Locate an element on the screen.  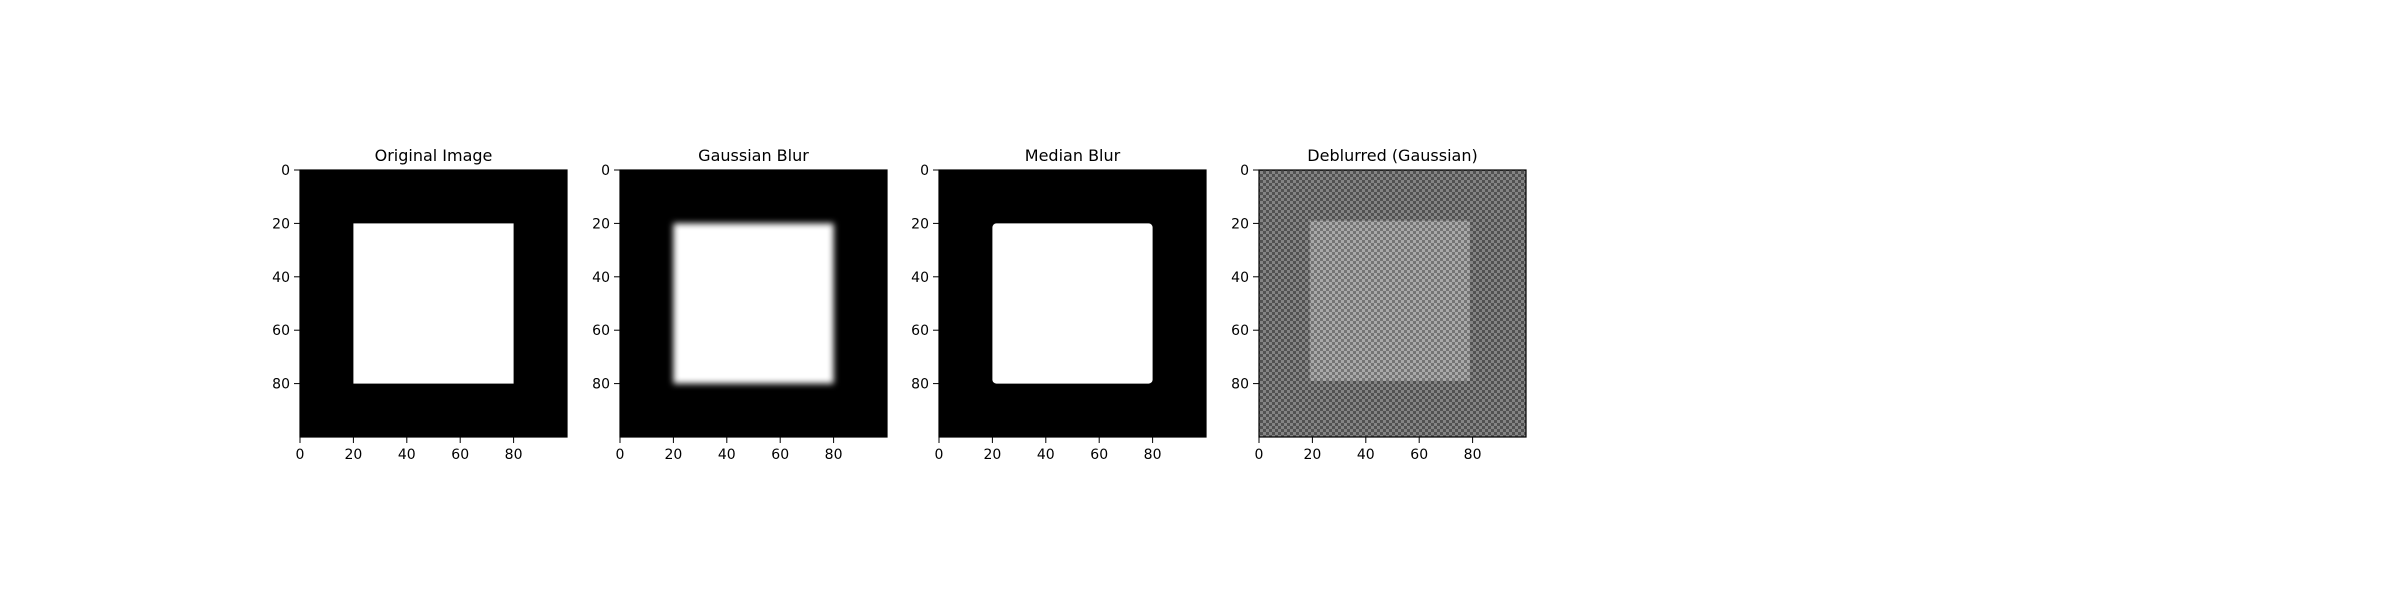
panel-title: Gaussian Blur is located at coordinates (753, 155).